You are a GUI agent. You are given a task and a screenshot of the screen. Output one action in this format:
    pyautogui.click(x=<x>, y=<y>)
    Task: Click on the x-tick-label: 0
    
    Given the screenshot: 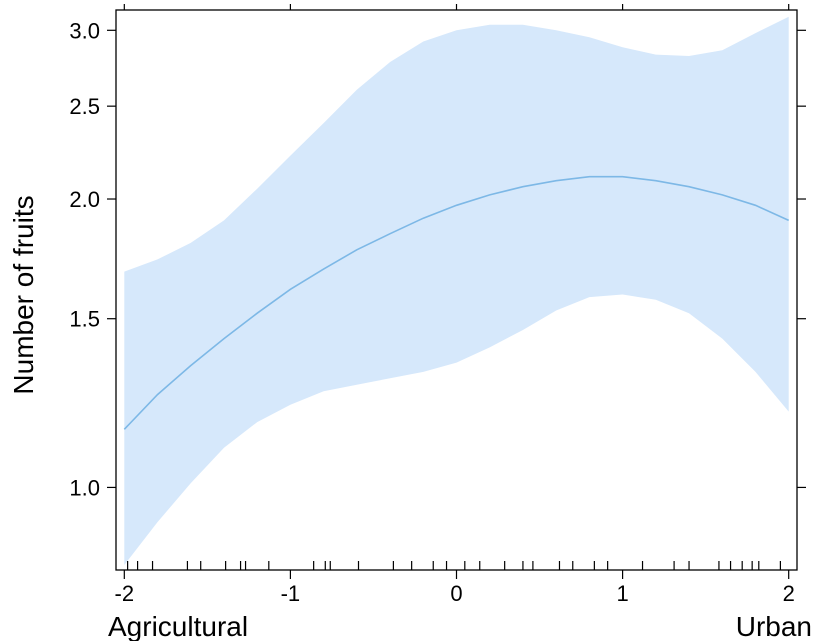 What is the action you would take?
    pyautogui.click(x=456, y=593)
    